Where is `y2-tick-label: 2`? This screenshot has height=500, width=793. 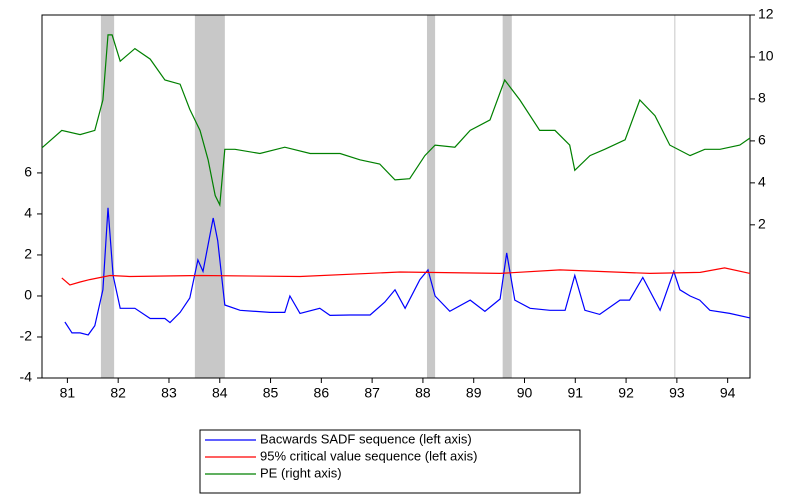
y2-tick-label: 2 is located at coordinates (762, 224).